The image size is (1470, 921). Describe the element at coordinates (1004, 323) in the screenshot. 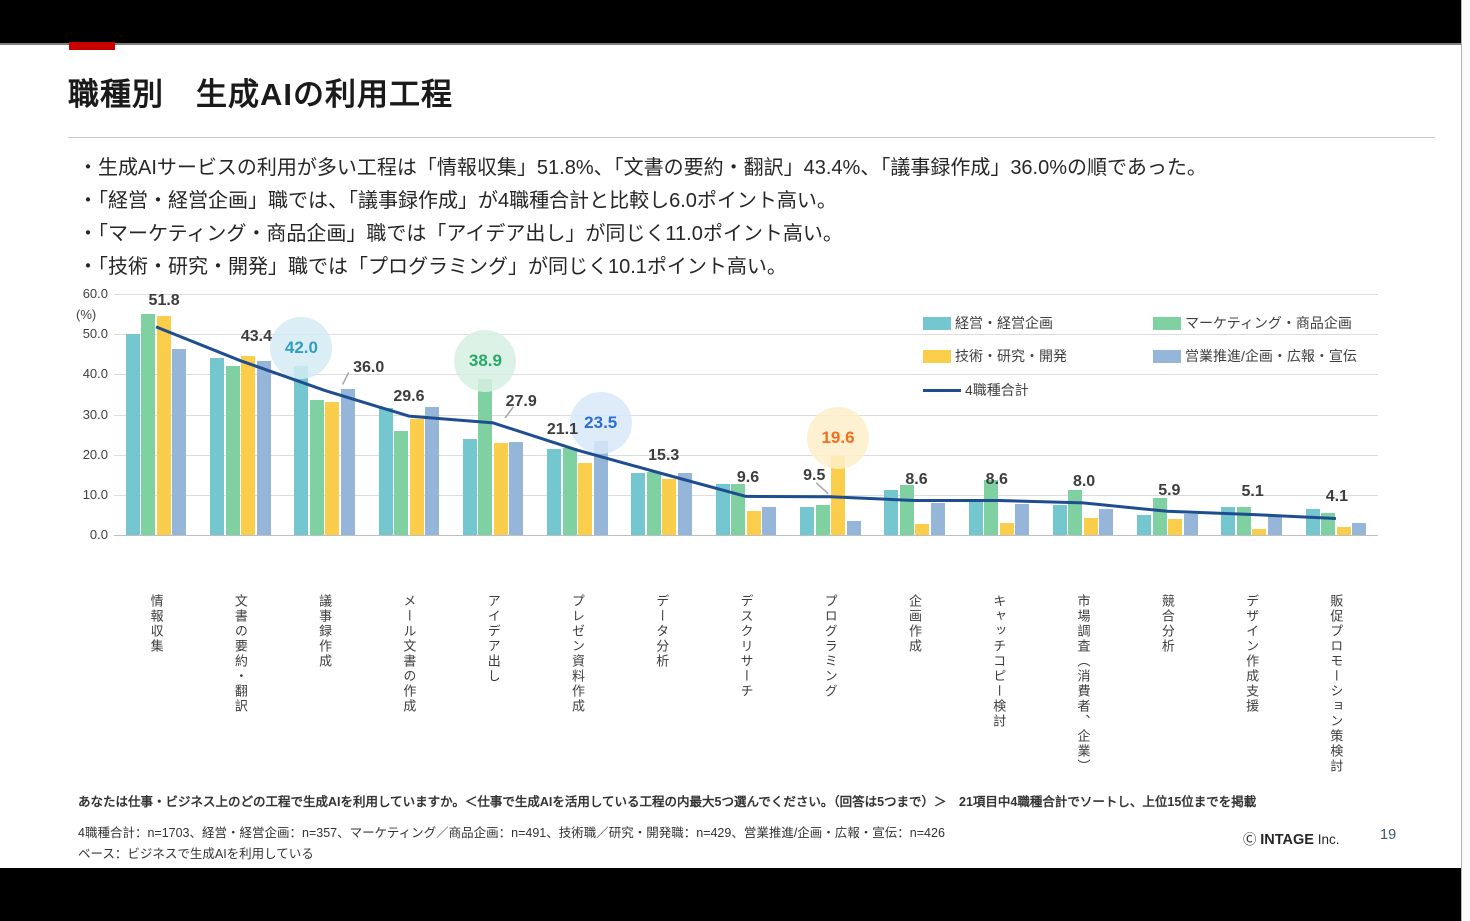

I see `legend-label: 経営・経営企画` at that location.